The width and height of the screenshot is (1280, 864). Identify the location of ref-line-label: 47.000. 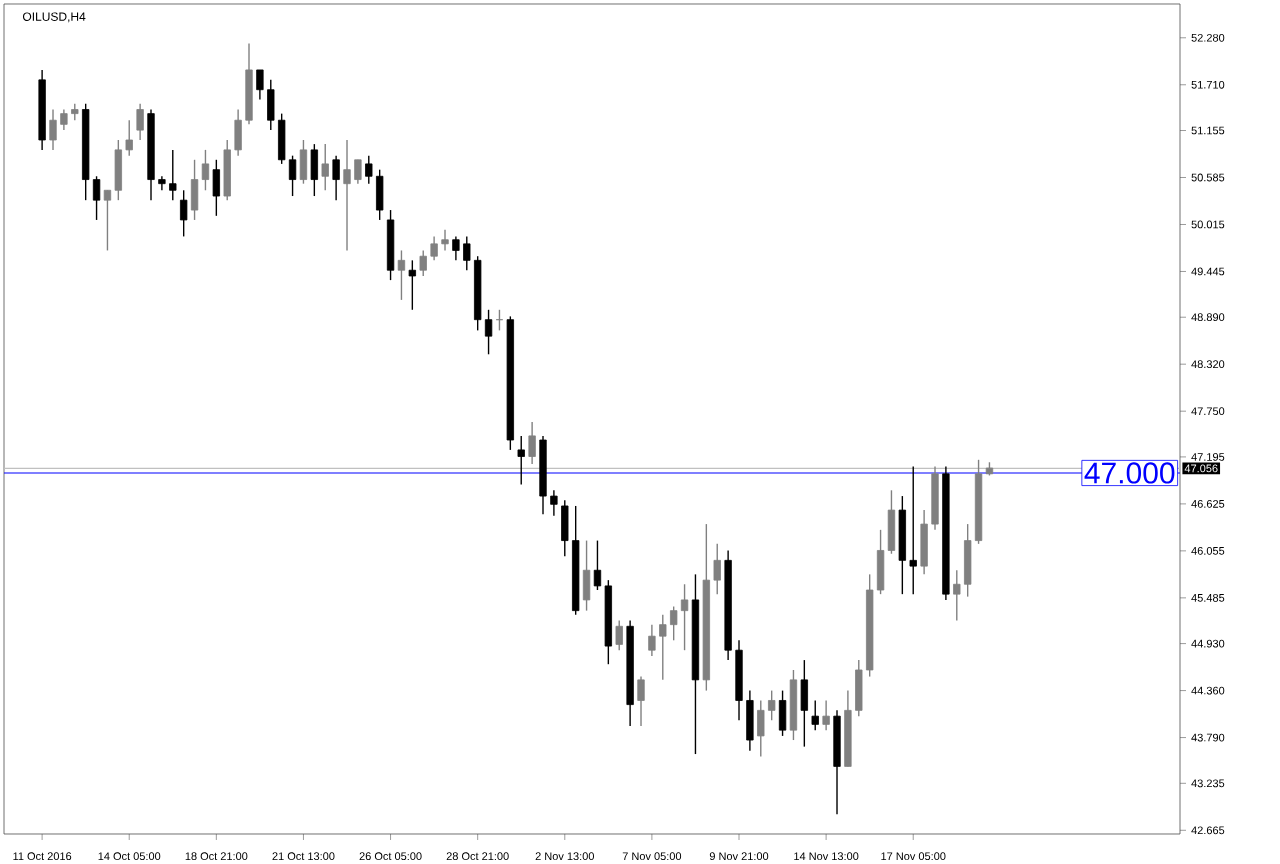
(1129, 473).